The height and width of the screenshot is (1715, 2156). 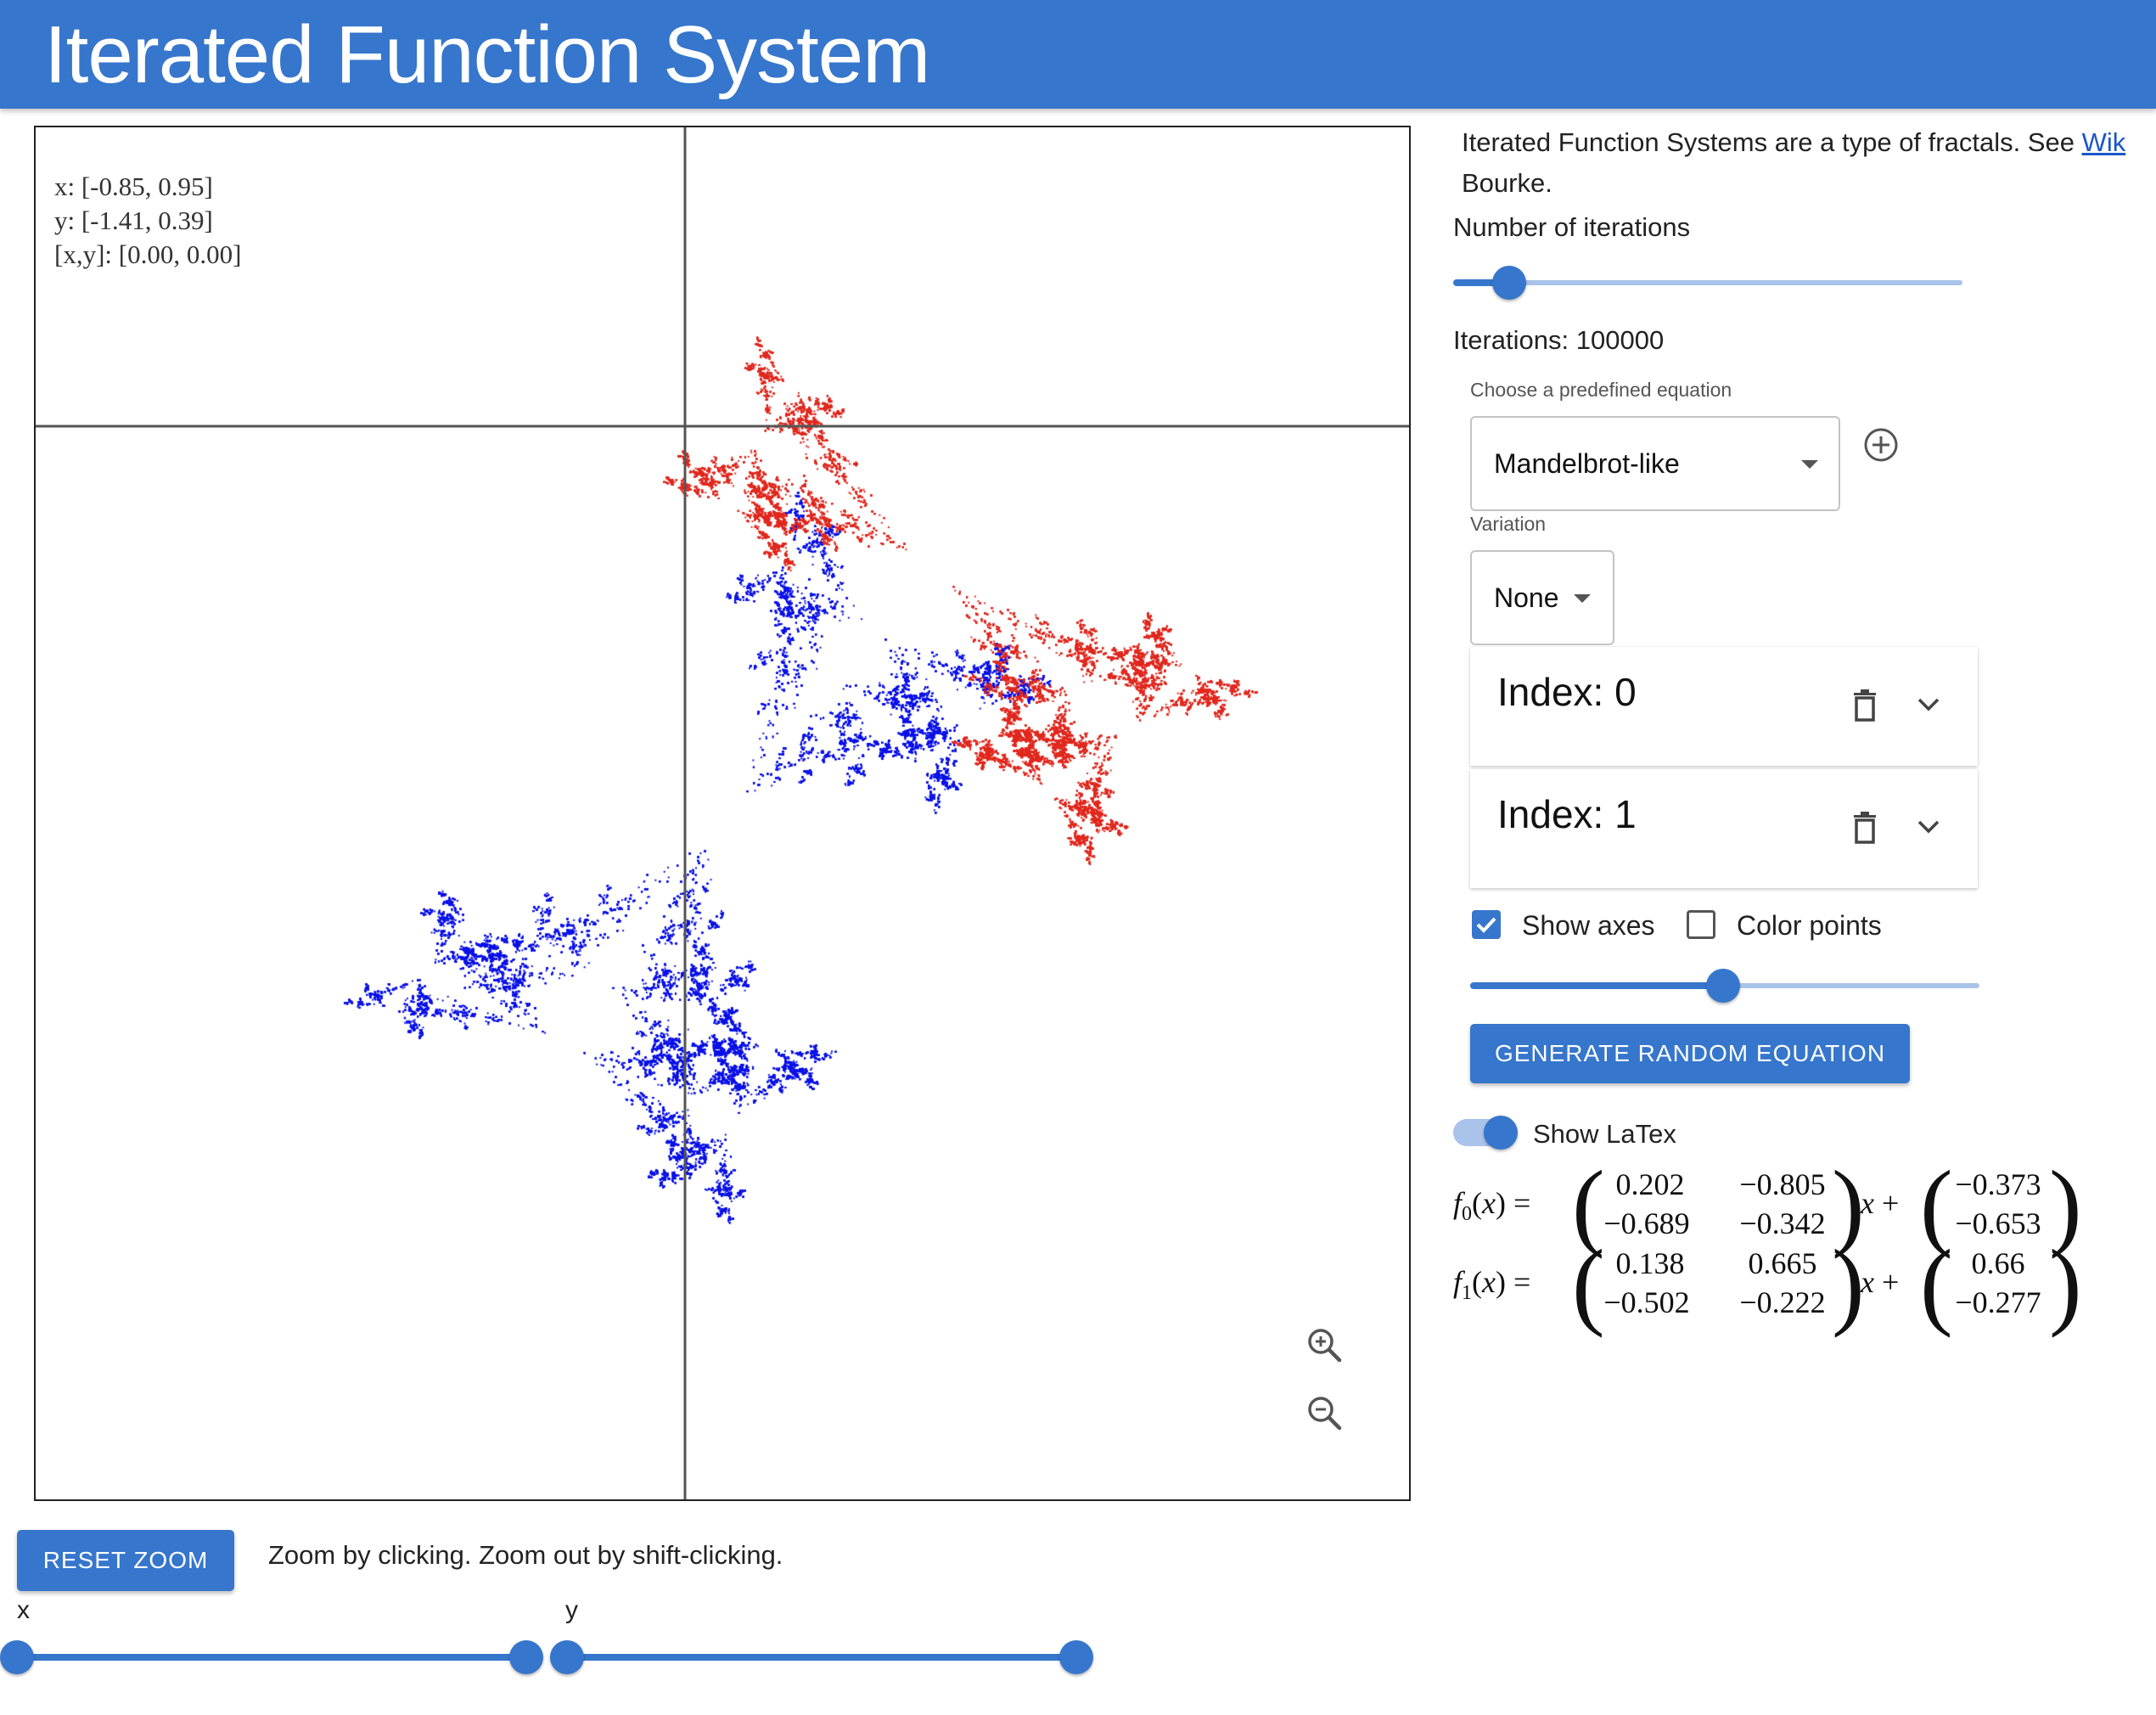 What do you see at coordinates (1650, 1184) in the screenshot?
I see `matrix-cell: 0.202` at bounding box center [1650, 1184].